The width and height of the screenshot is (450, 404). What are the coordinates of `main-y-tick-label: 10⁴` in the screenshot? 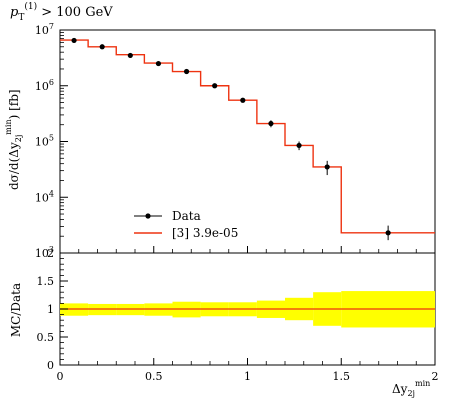 It's located at (44, 196).